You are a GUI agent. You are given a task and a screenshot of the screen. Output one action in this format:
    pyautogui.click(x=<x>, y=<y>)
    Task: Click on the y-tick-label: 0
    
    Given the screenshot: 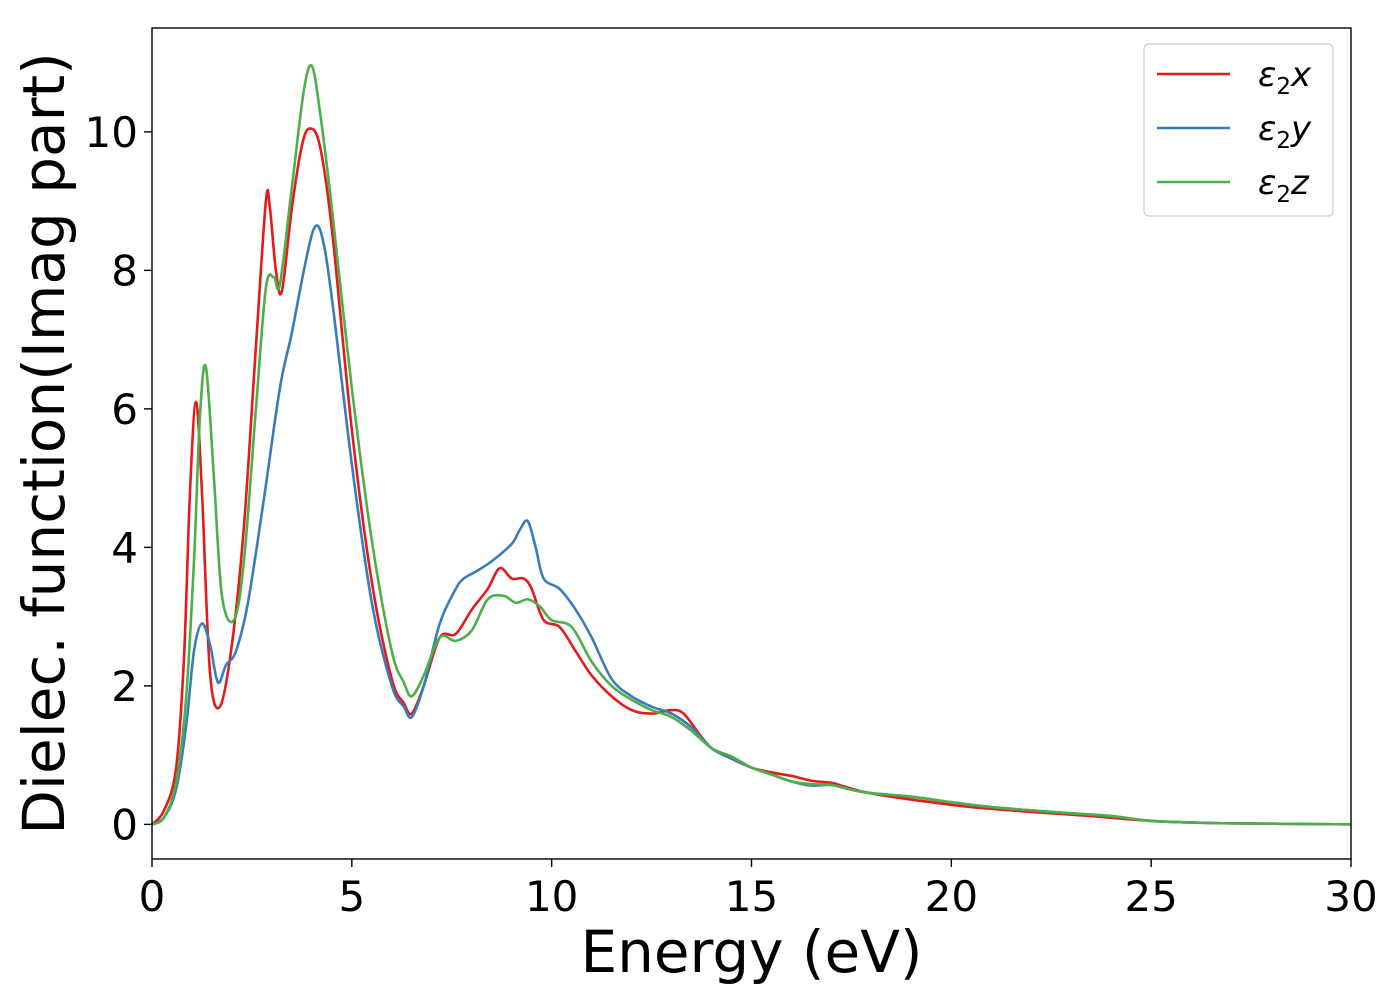 What is the action you would take?
    pyautogui.click(x=124, y=824)
    